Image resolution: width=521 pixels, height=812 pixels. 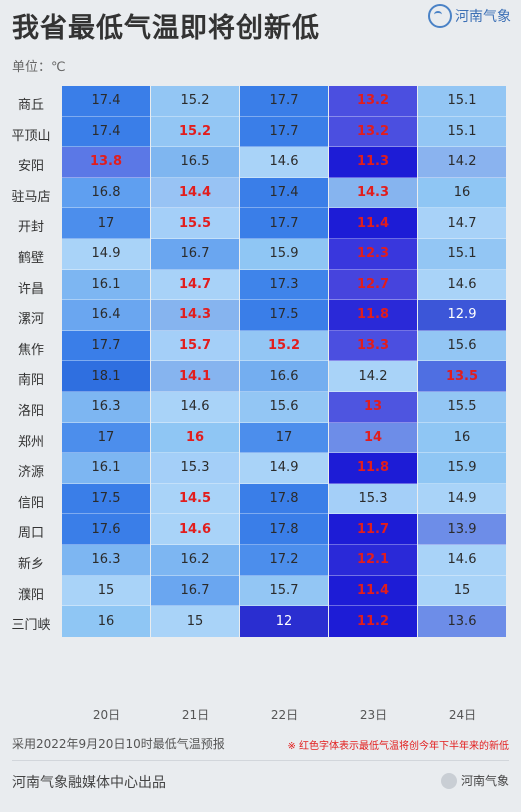 What do you see at coordinates (106, 193) in the screenshot?
I see `temperature-cell: 16.8` at bounding box center [106, 193].